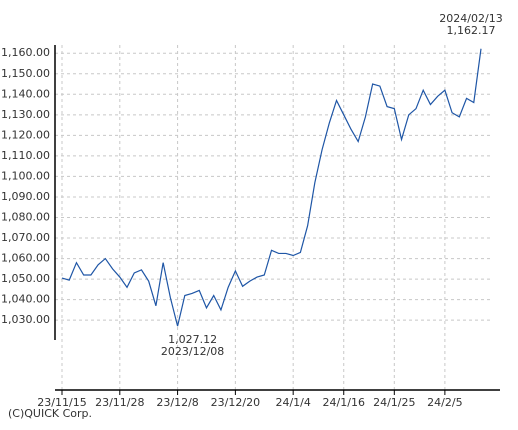 The height and width of the screenshot is (430, 518). Describe the element at coordinates (25, 196) in the screenshot. I see `y-tick-label: 1,090.00` at that location.